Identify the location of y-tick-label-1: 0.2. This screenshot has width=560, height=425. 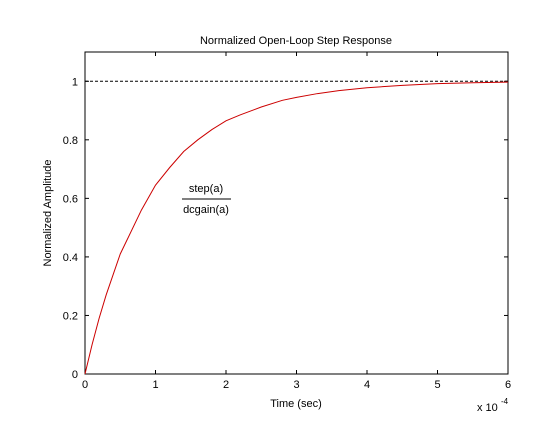
(70, 316).